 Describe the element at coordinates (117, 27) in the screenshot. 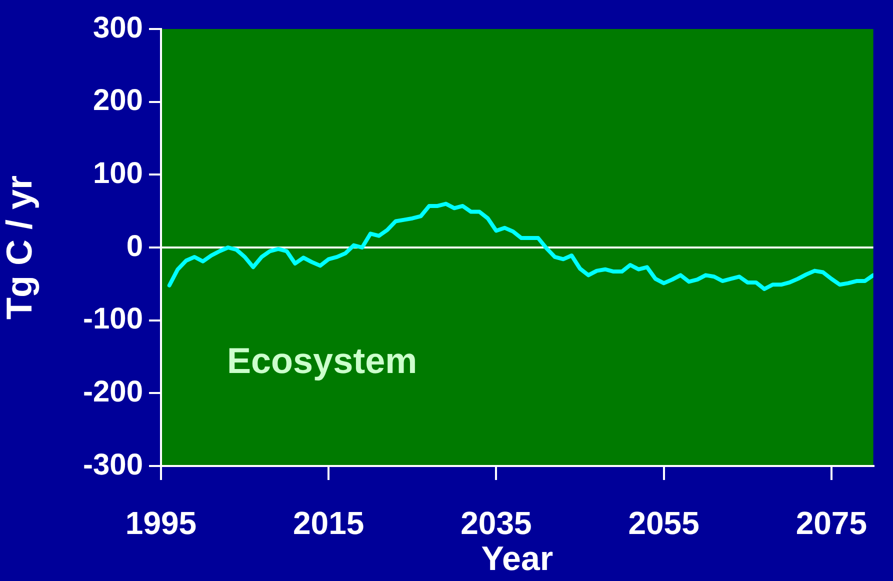

I see `y-tick-label: 300` at that location.